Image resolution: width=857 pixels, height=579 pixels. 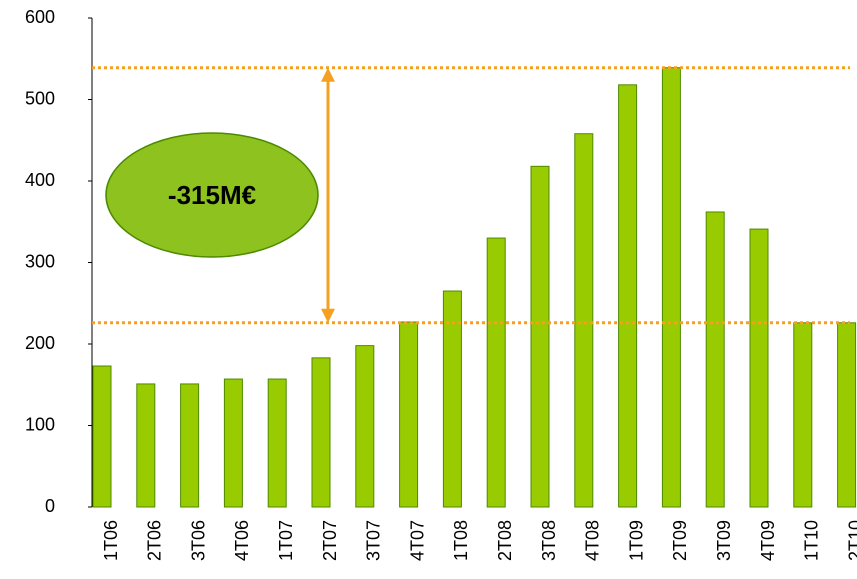 I want to click on x-tick-label: 2T10, so click(x=851, y=540).